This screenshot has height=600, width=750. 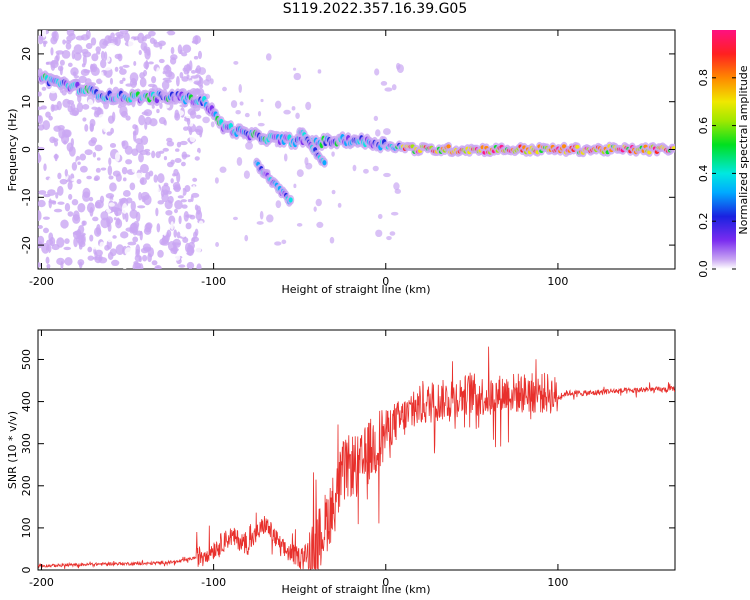 I want to click on snr-y-axis-label: SNR (10 * v/v), so click(x=12, y=450).